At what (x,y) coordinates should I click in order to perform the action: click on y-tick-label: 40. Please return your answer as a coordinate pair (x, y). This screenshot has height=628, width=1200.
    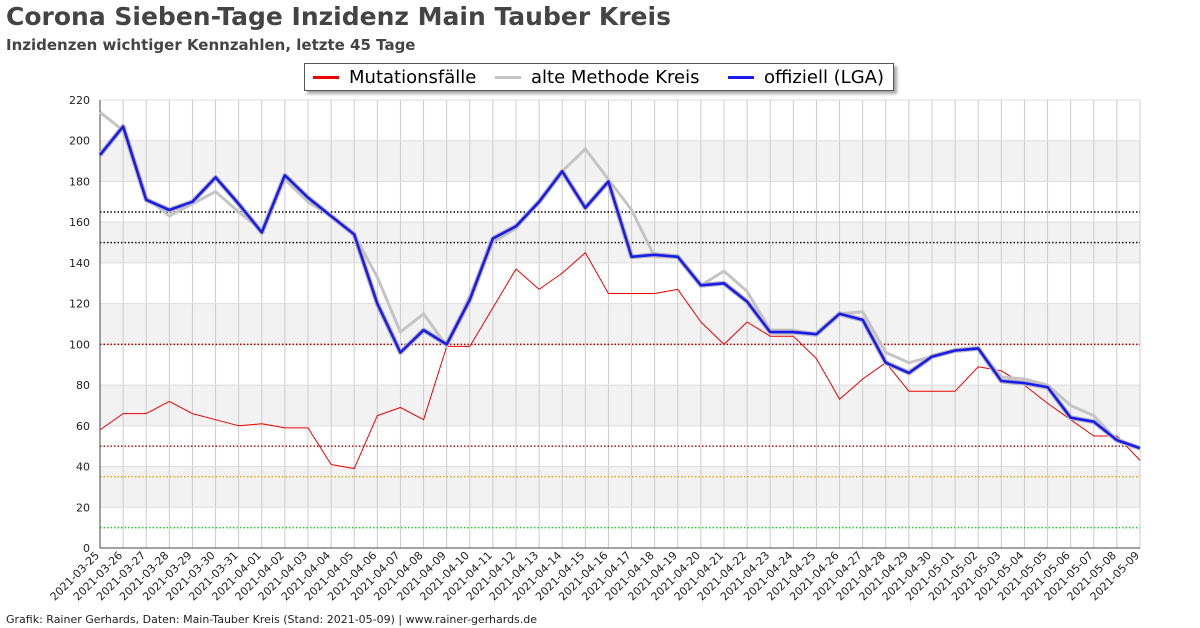
    Looking at the image, I should click on (83, 467).